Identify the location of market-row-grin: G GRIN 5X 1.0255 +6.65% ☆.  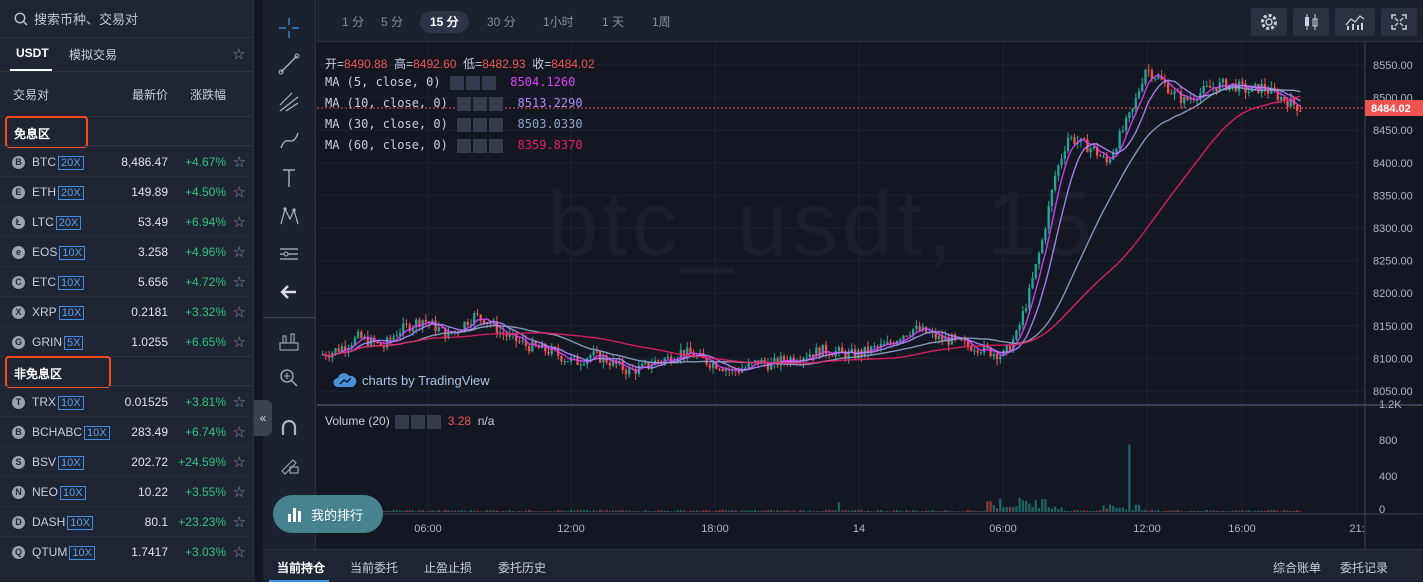
(127, 341).